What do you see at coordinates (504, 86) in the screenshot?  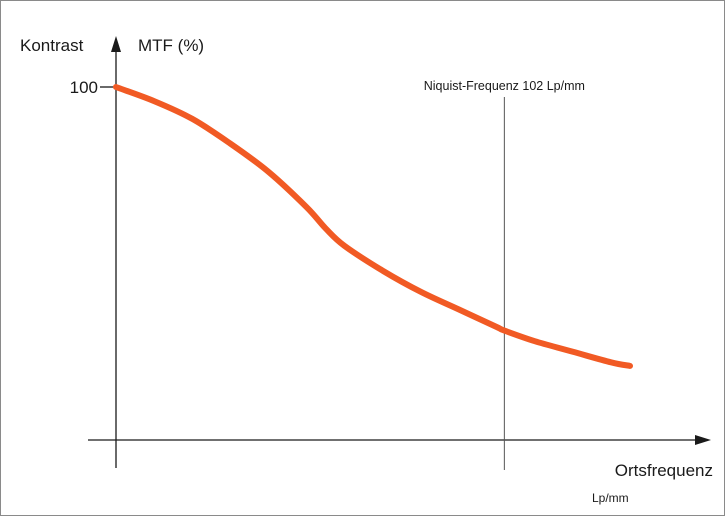 I see `nyquist-label: Niquist-Frequenz 102 Lp/mm` at bounding box center [504, 86].